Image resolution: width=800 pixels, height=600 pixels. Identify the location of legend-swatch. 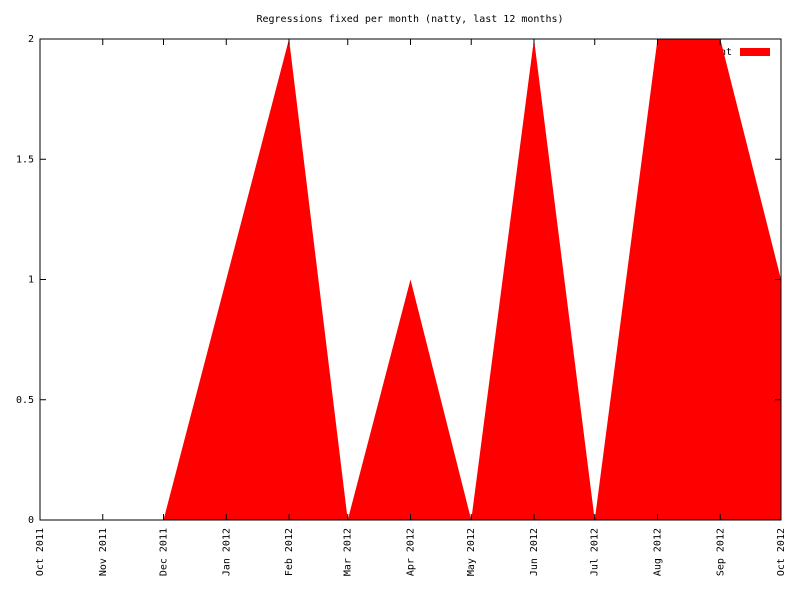
(755, 52).